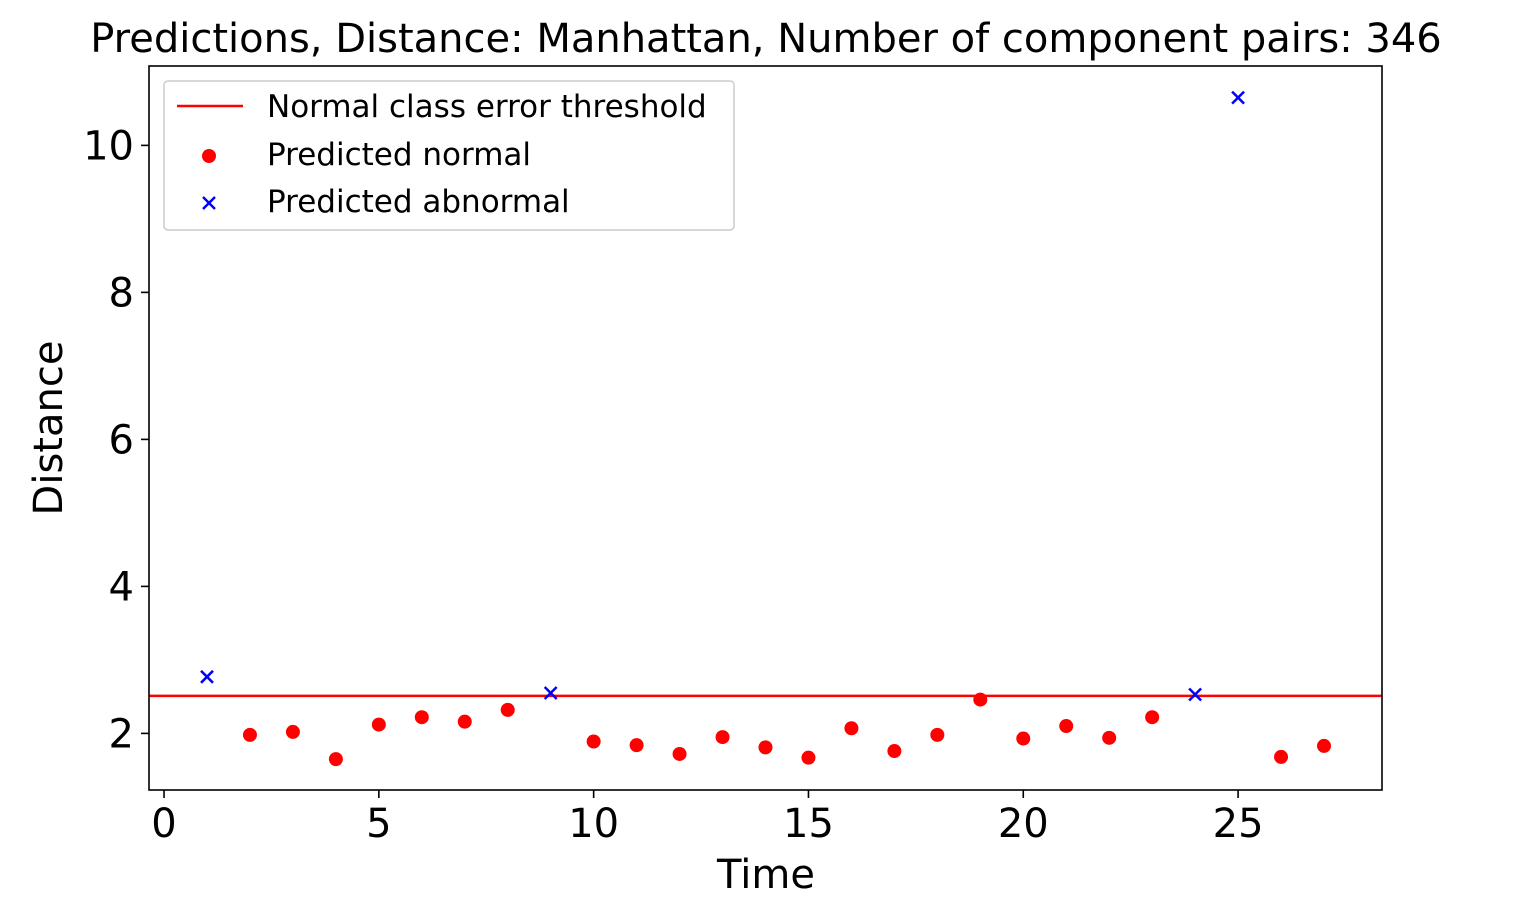 Image resolution: width=1532 pixels, height=917 pixels. What do you see at coordinates (765, 875) in the screenshot?
I see `x-axis-label: Time` at bounding box center [765, 875].